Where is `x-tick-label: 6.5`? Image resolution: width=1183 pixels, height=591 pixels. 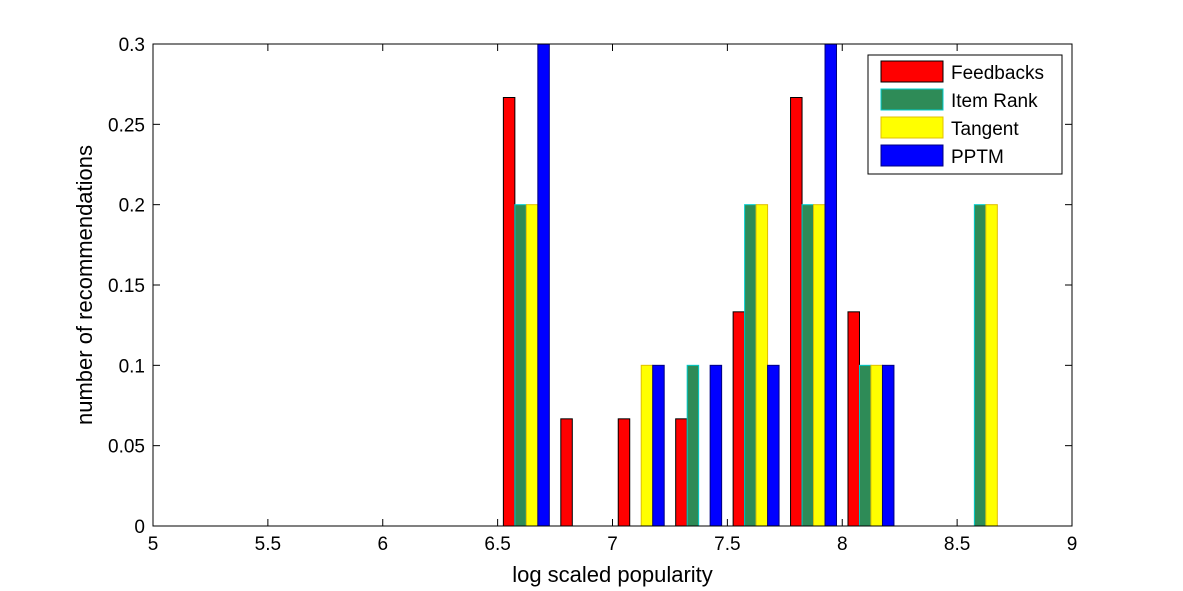 x-tick-label: 6.5 is located at coordinates (497, 544).